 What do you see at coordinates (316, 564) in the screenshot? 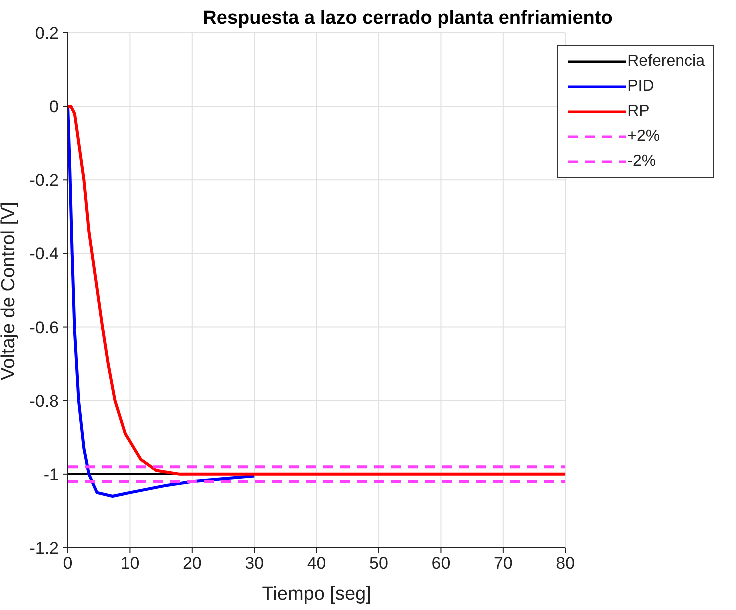
I see `x-tick-label: 40` at bounding box center [316, 564].